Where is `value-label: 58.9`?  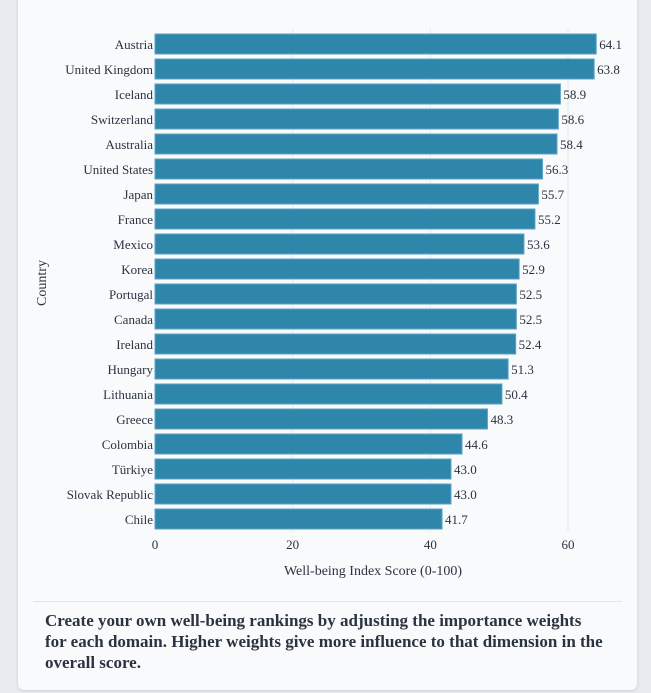
value-label: 58.9 is located at coordinates (574, 94).